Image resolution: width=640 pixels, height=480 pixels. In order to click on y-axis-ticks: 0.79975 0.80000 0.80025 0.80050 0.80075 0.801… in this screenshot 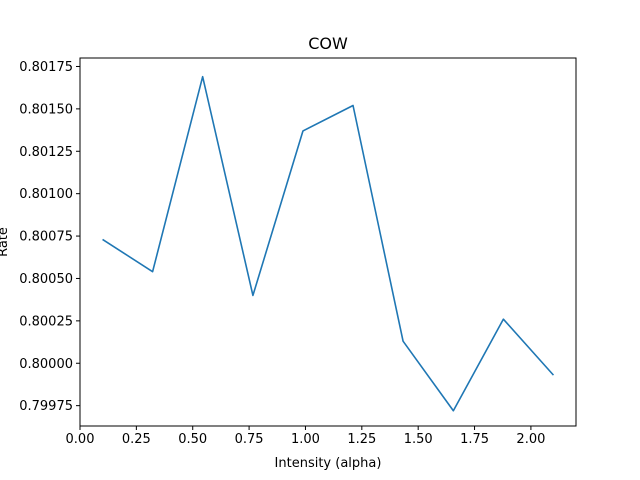, I will do `click(49, 237)`.